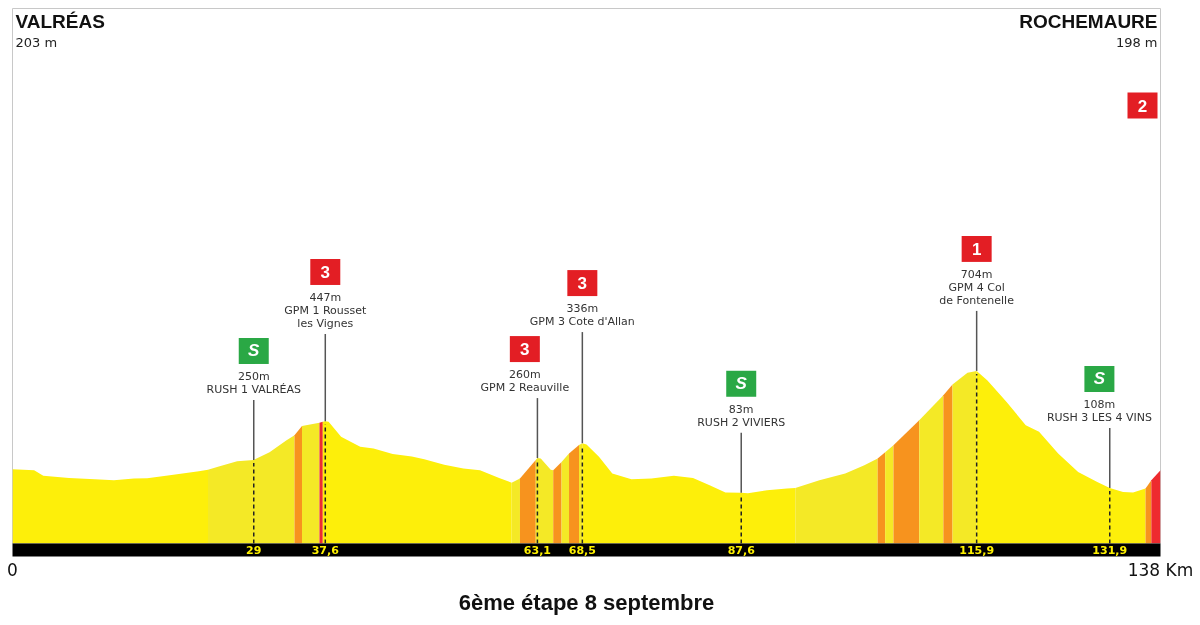  What do you see at coordinates (60, 30) in the screenshot?
I see `text: VALRÉAS 203 m` at bounding box center [60, 30].